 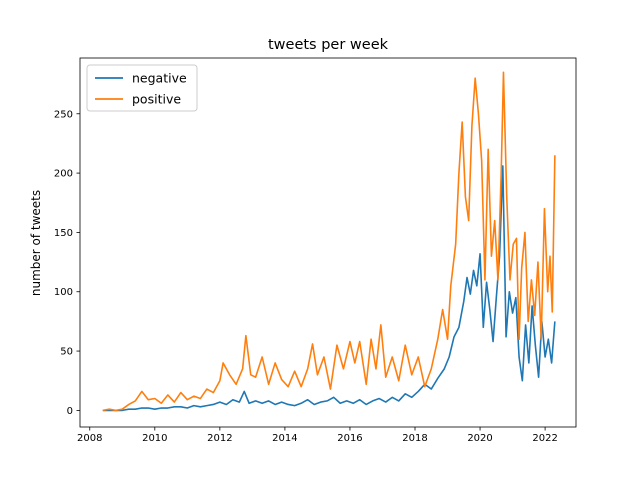 I want to click on y-axis-label: number of tweets, so click(x=36, y=243).